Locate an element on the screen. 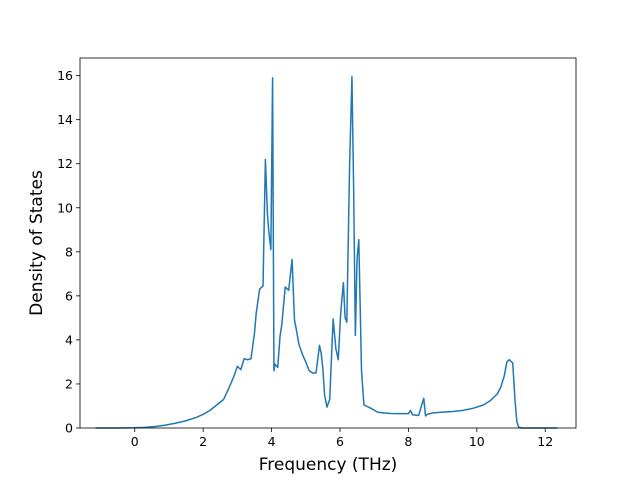 Image resolution: width=640 pixels, height=480 pixels. x-tick-label: 0 is located at coordinates (135, 441).